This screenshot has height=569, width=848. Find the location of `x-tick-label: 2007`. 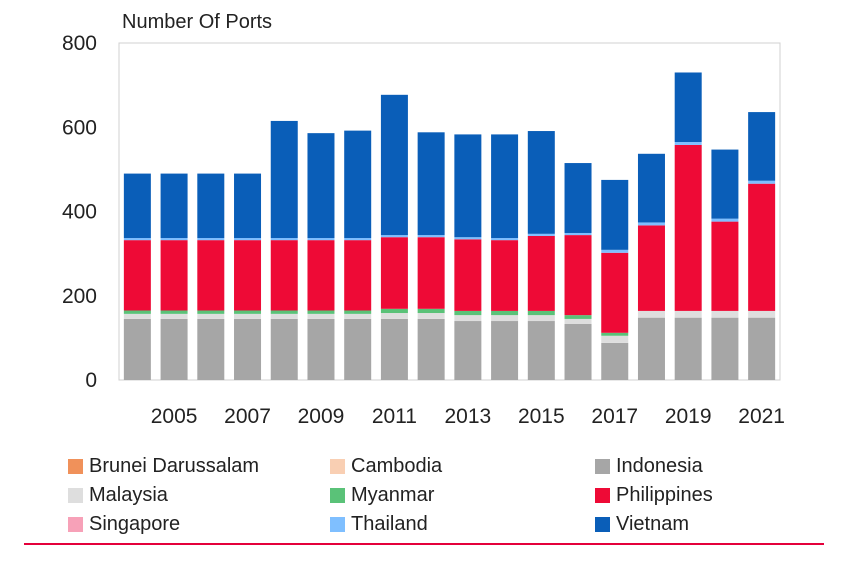

x-tick-label: 2007 is located at coordinates (247, 416).